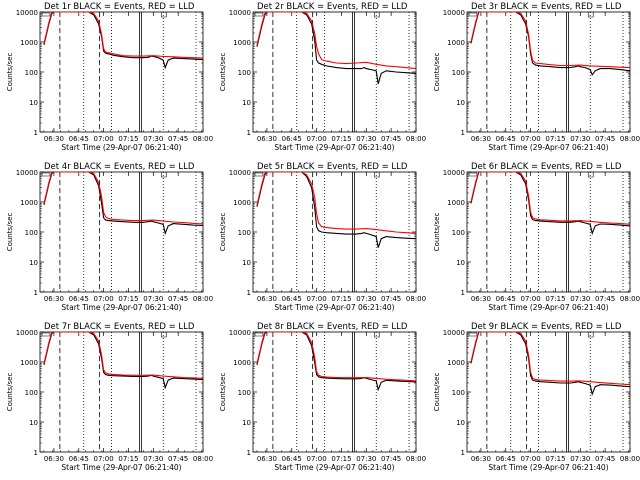 This screenshot has width=640, height=480. Describe the element at coordinates (546, 7) in the screenshot. I see `chart-title: Det 3r BLACK = Events, RED = LLD` at that location.